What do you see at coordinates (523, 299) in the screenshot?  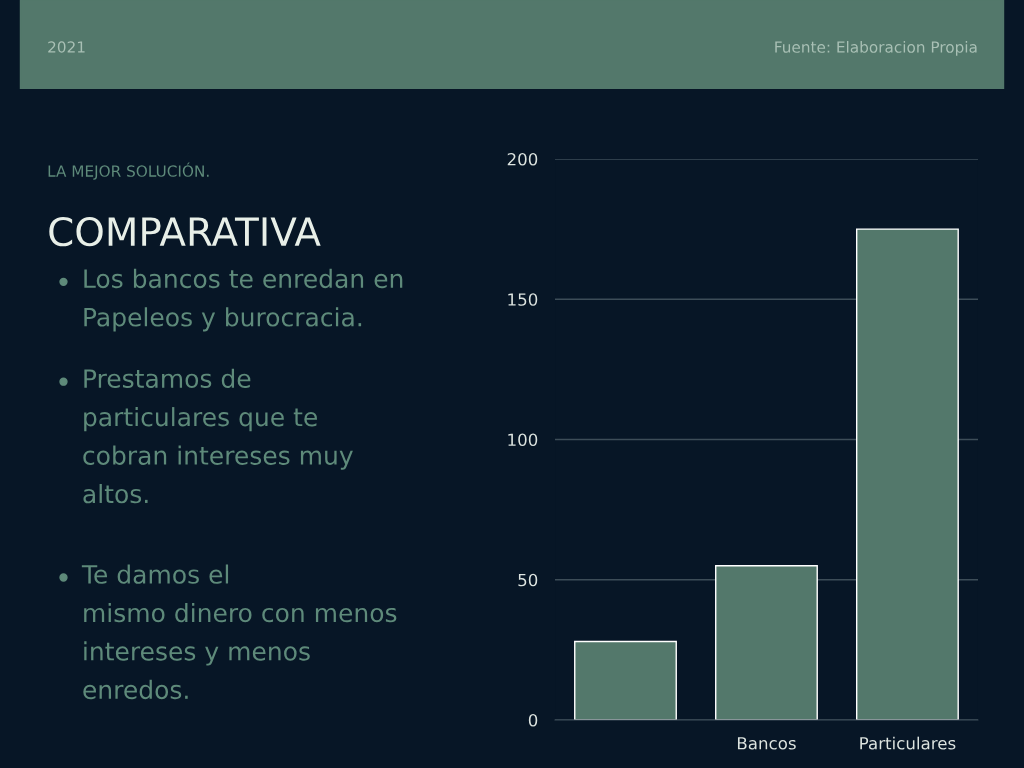 I see `y-tick-label: 150` at bounding box center [523, 299].